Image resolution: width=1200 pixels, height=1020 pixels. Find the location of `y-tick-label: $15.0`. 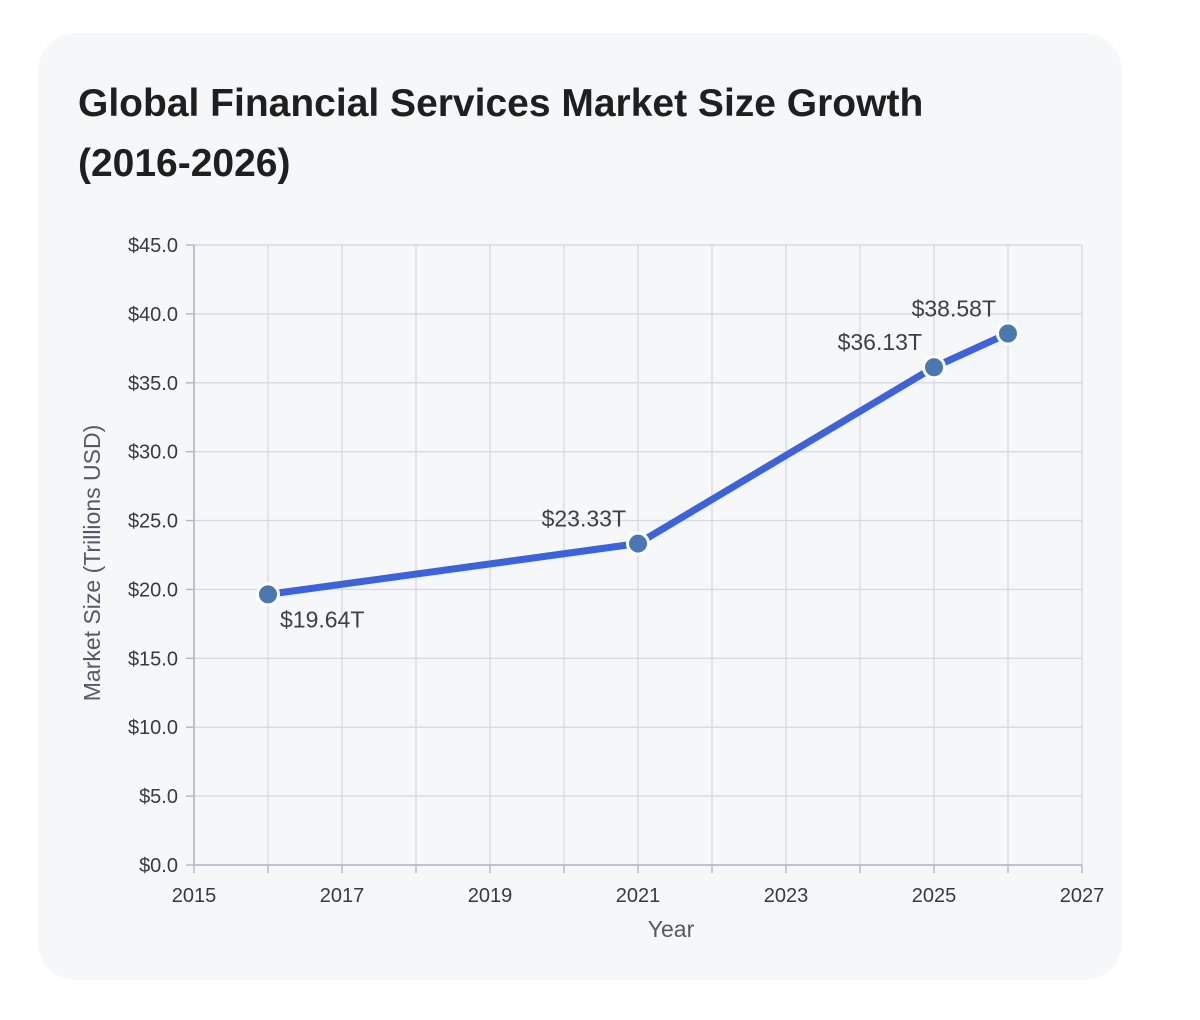

y-tick-label: $15.0 is located at coordinates (153, 659).